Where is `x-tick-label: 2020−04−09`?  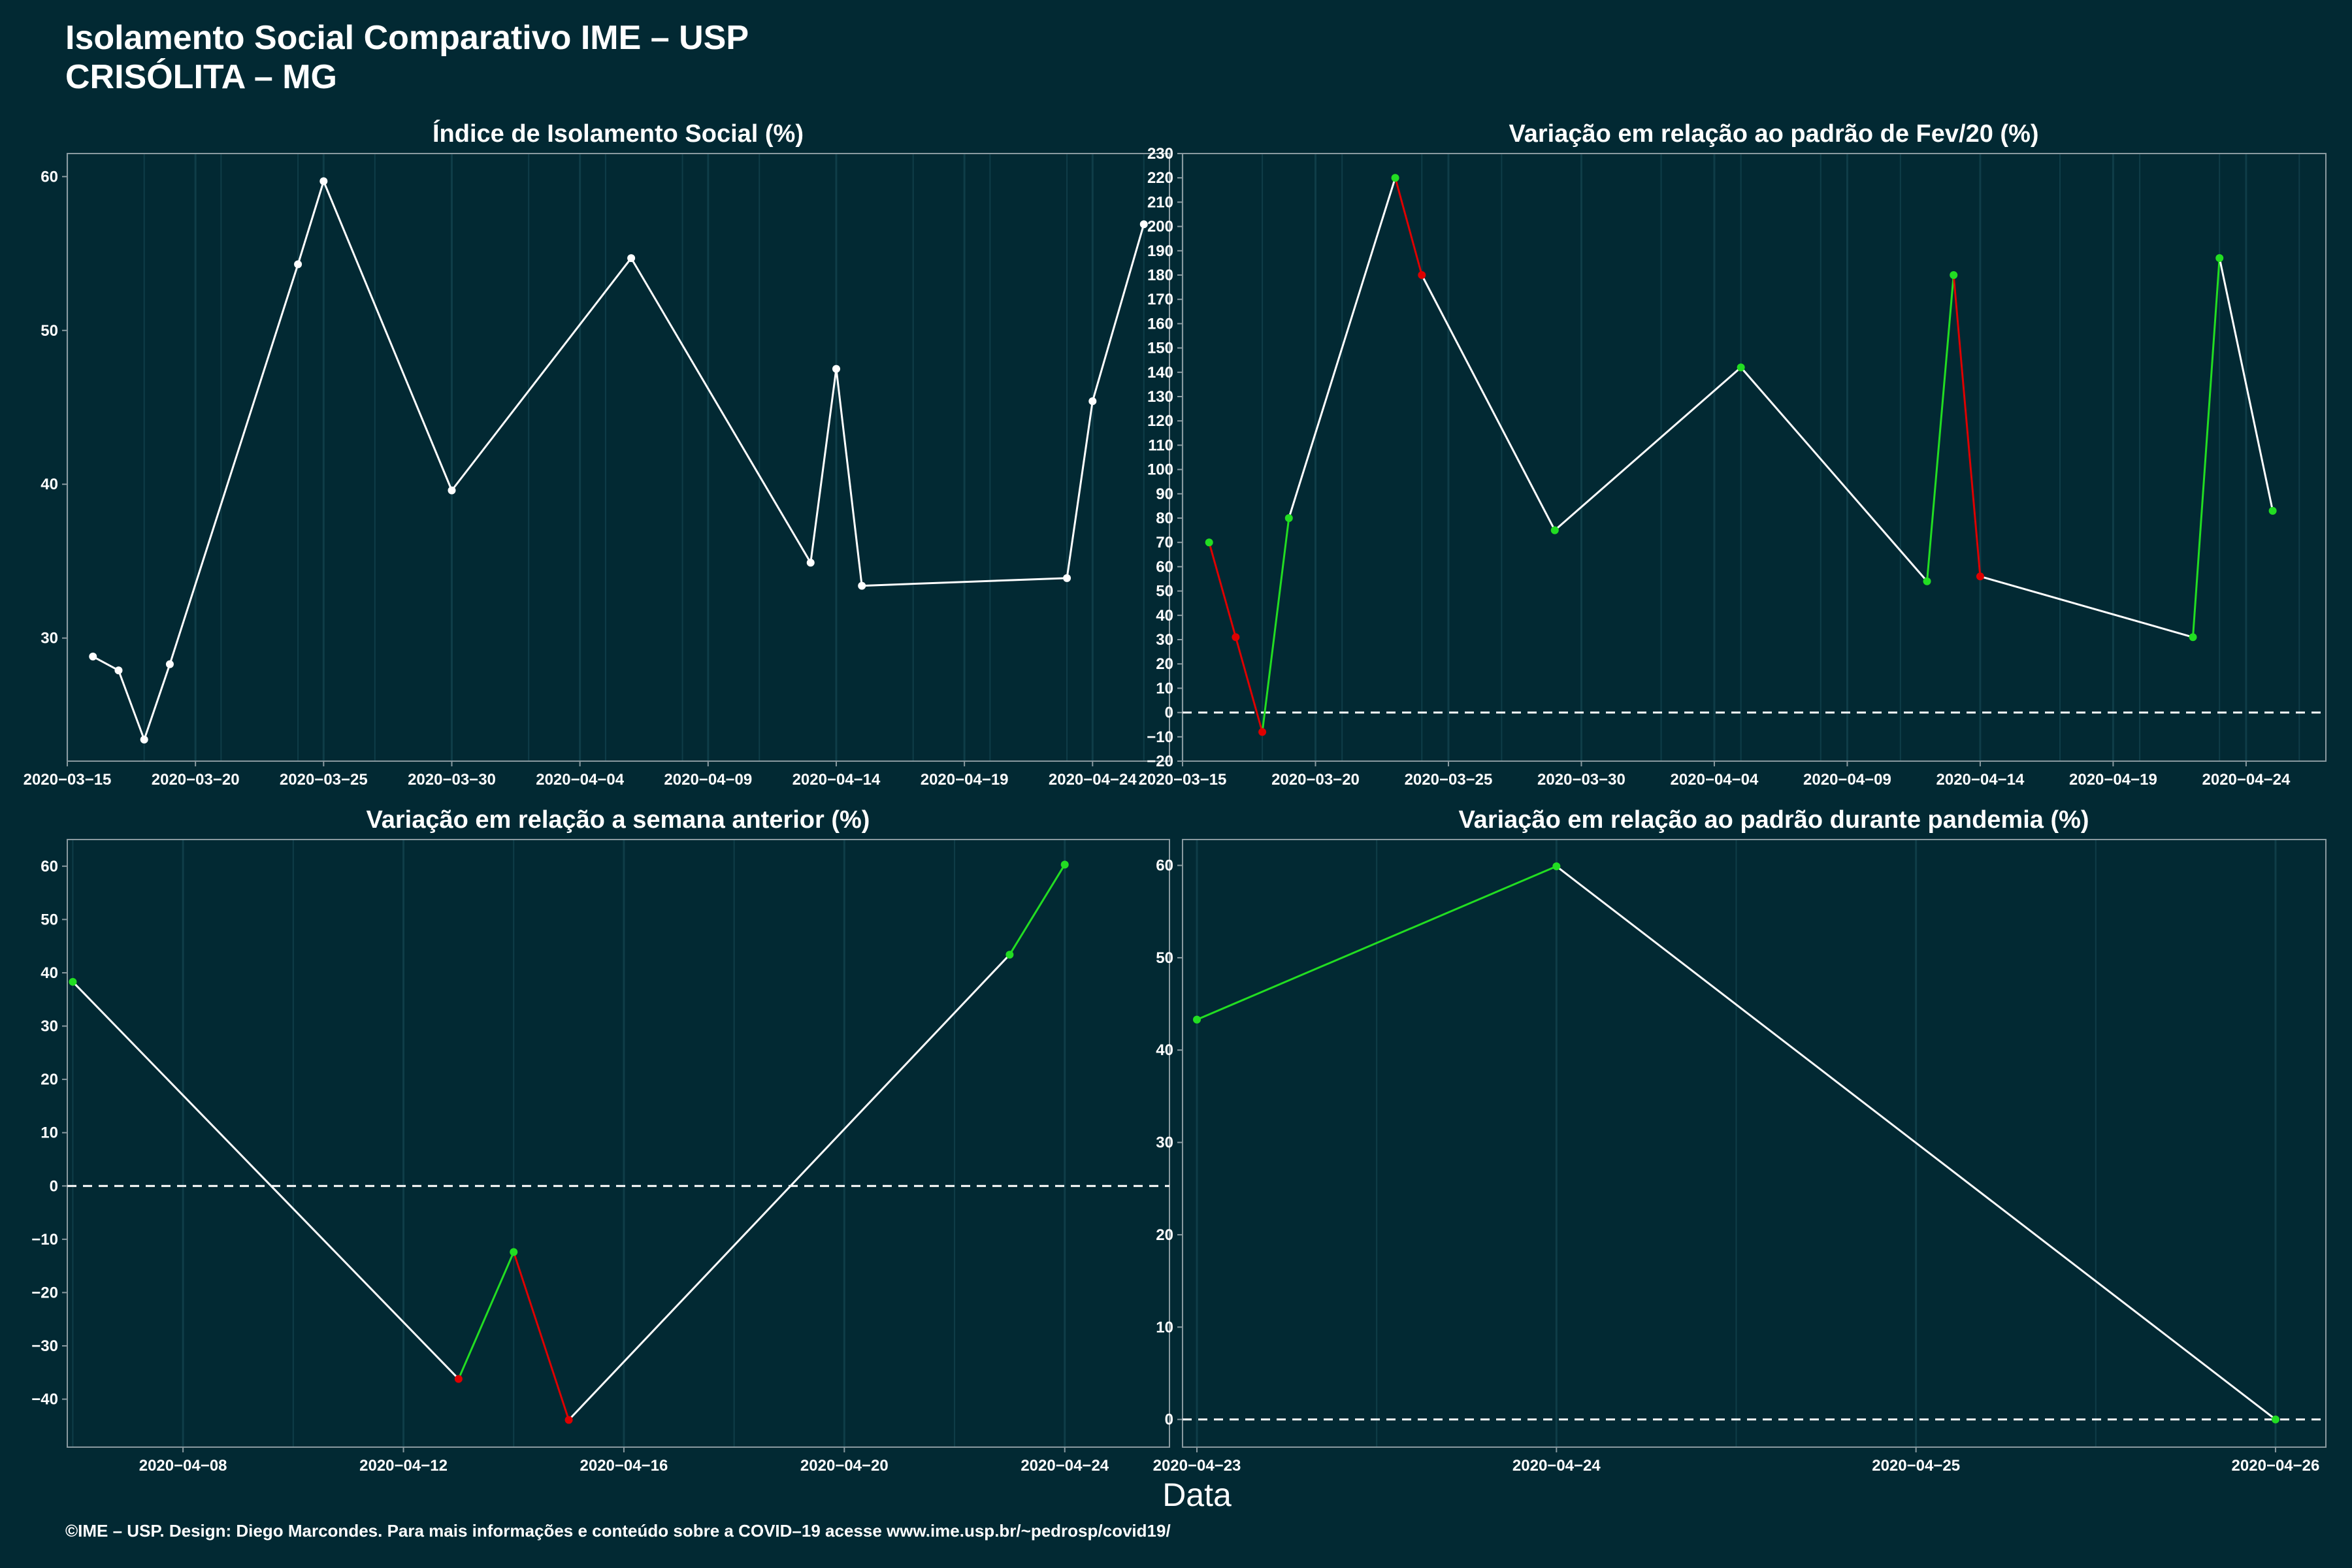
x-tick-label: 2020−04−09 is located at coordinates (708, 780).